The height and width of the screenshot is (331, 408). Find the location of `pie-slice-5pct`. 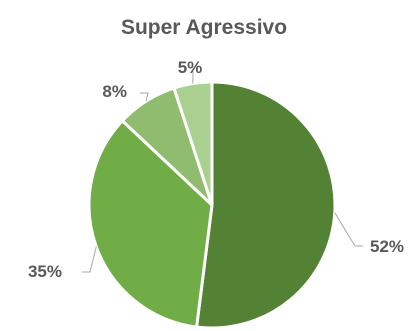

pie-slice-5pct is located at coordinates (193, 143).